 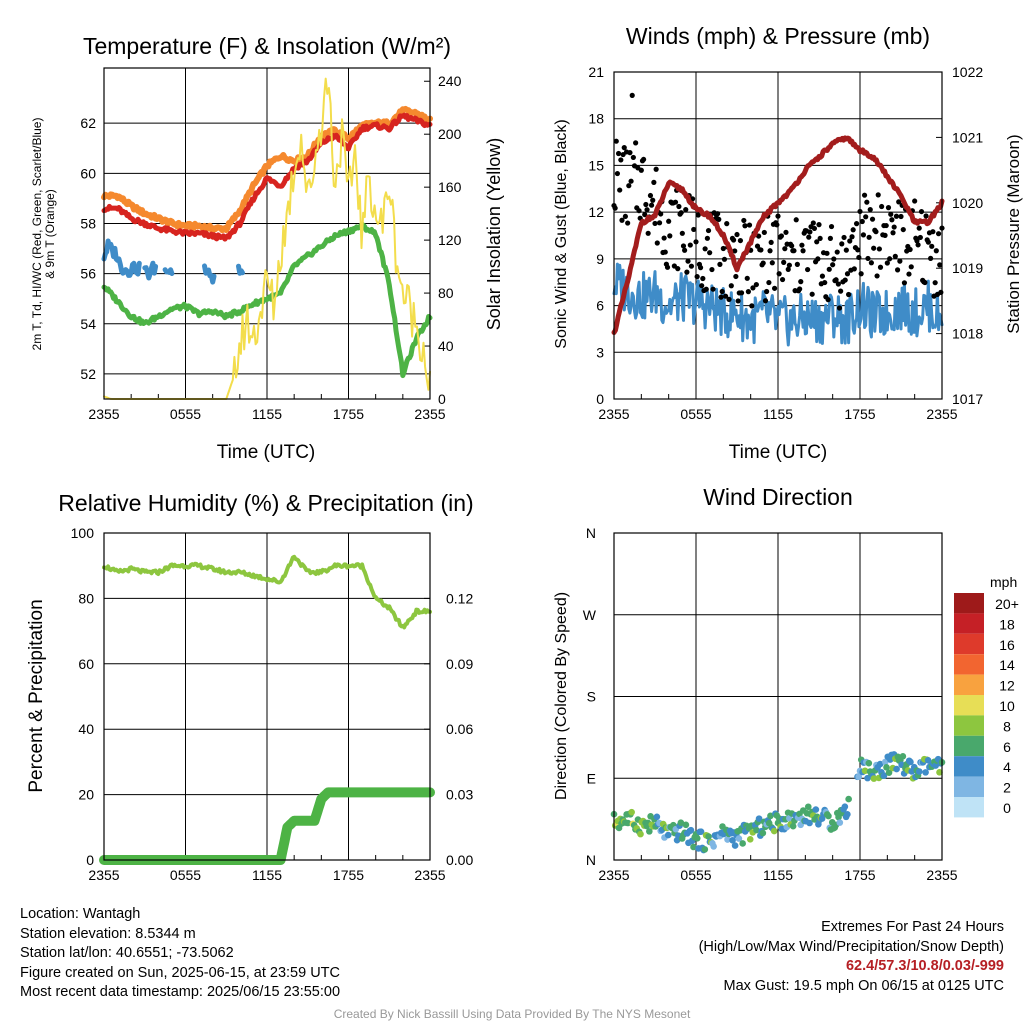 I want to click on series-line-relative-humidity, so click(x=267, y=592).